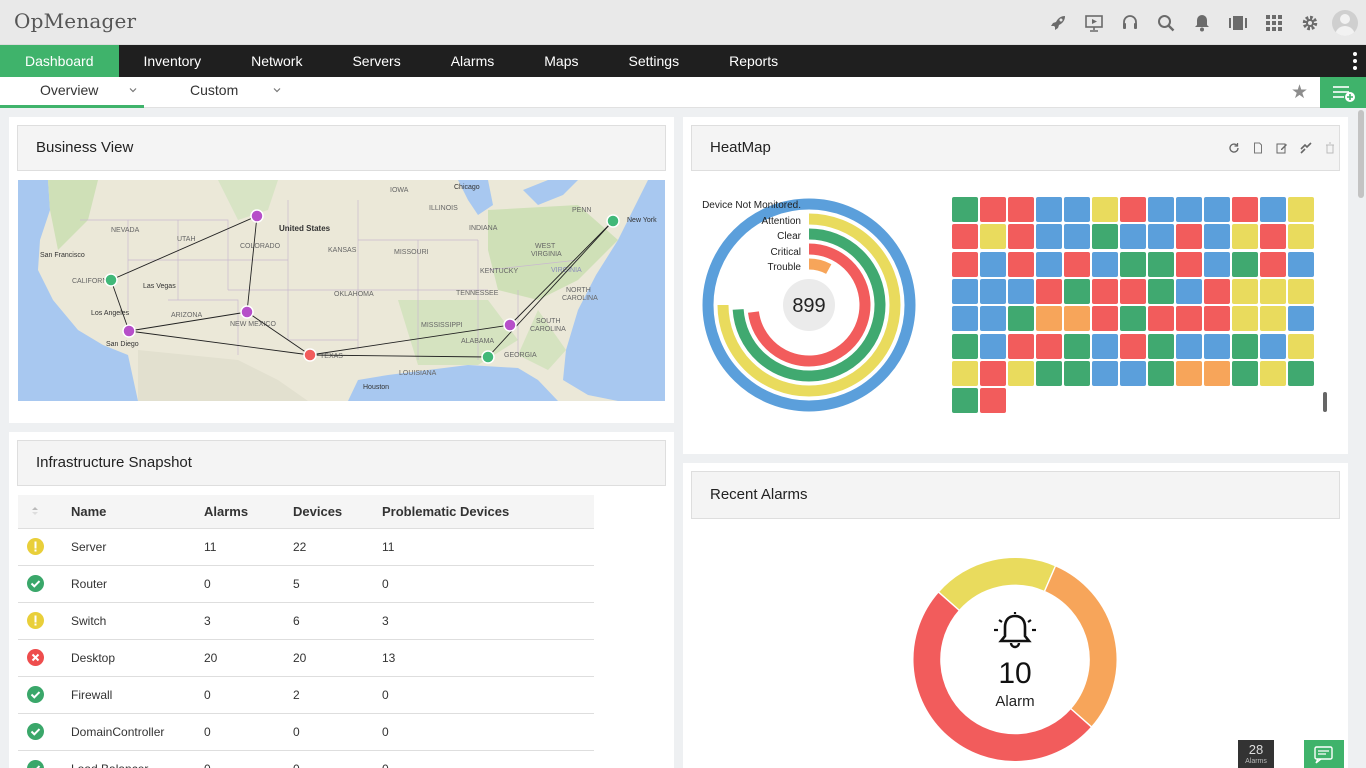 The width and height of the screenshot is (1366, 768). I want to click on row-name: Server, so click(137, 547).